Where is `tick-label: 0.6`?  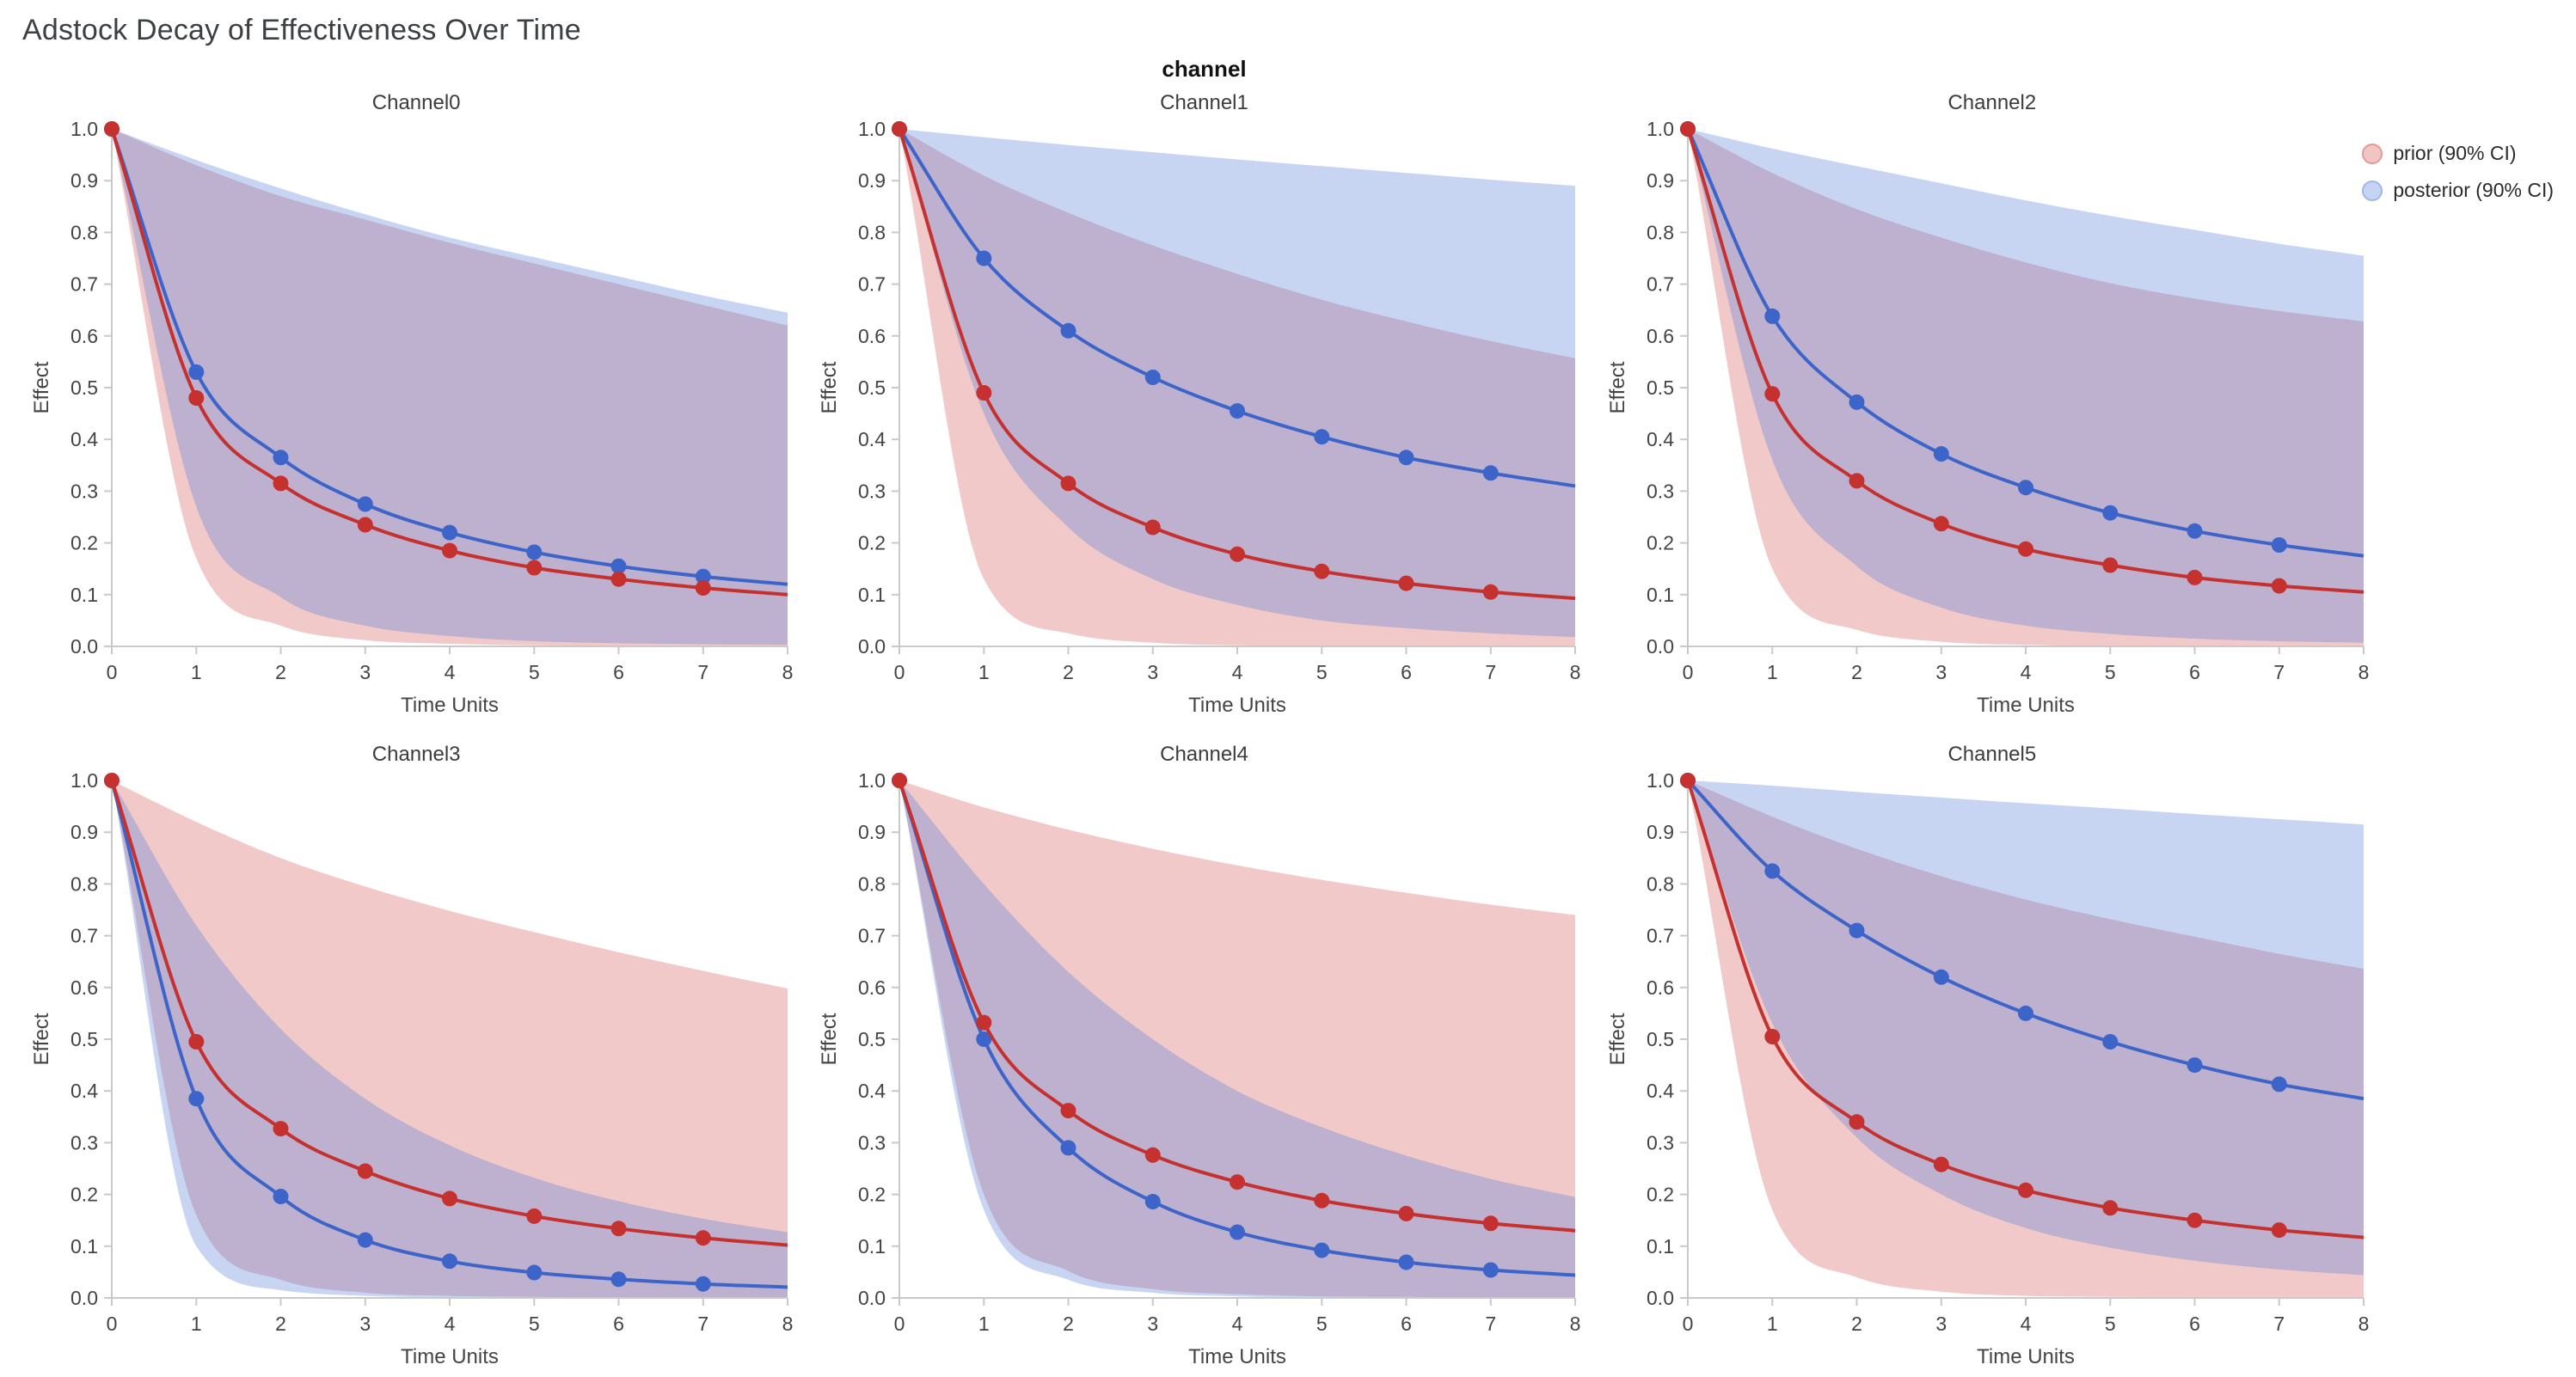 tick-label: 0.6 is located at coordinates (1660, 336).